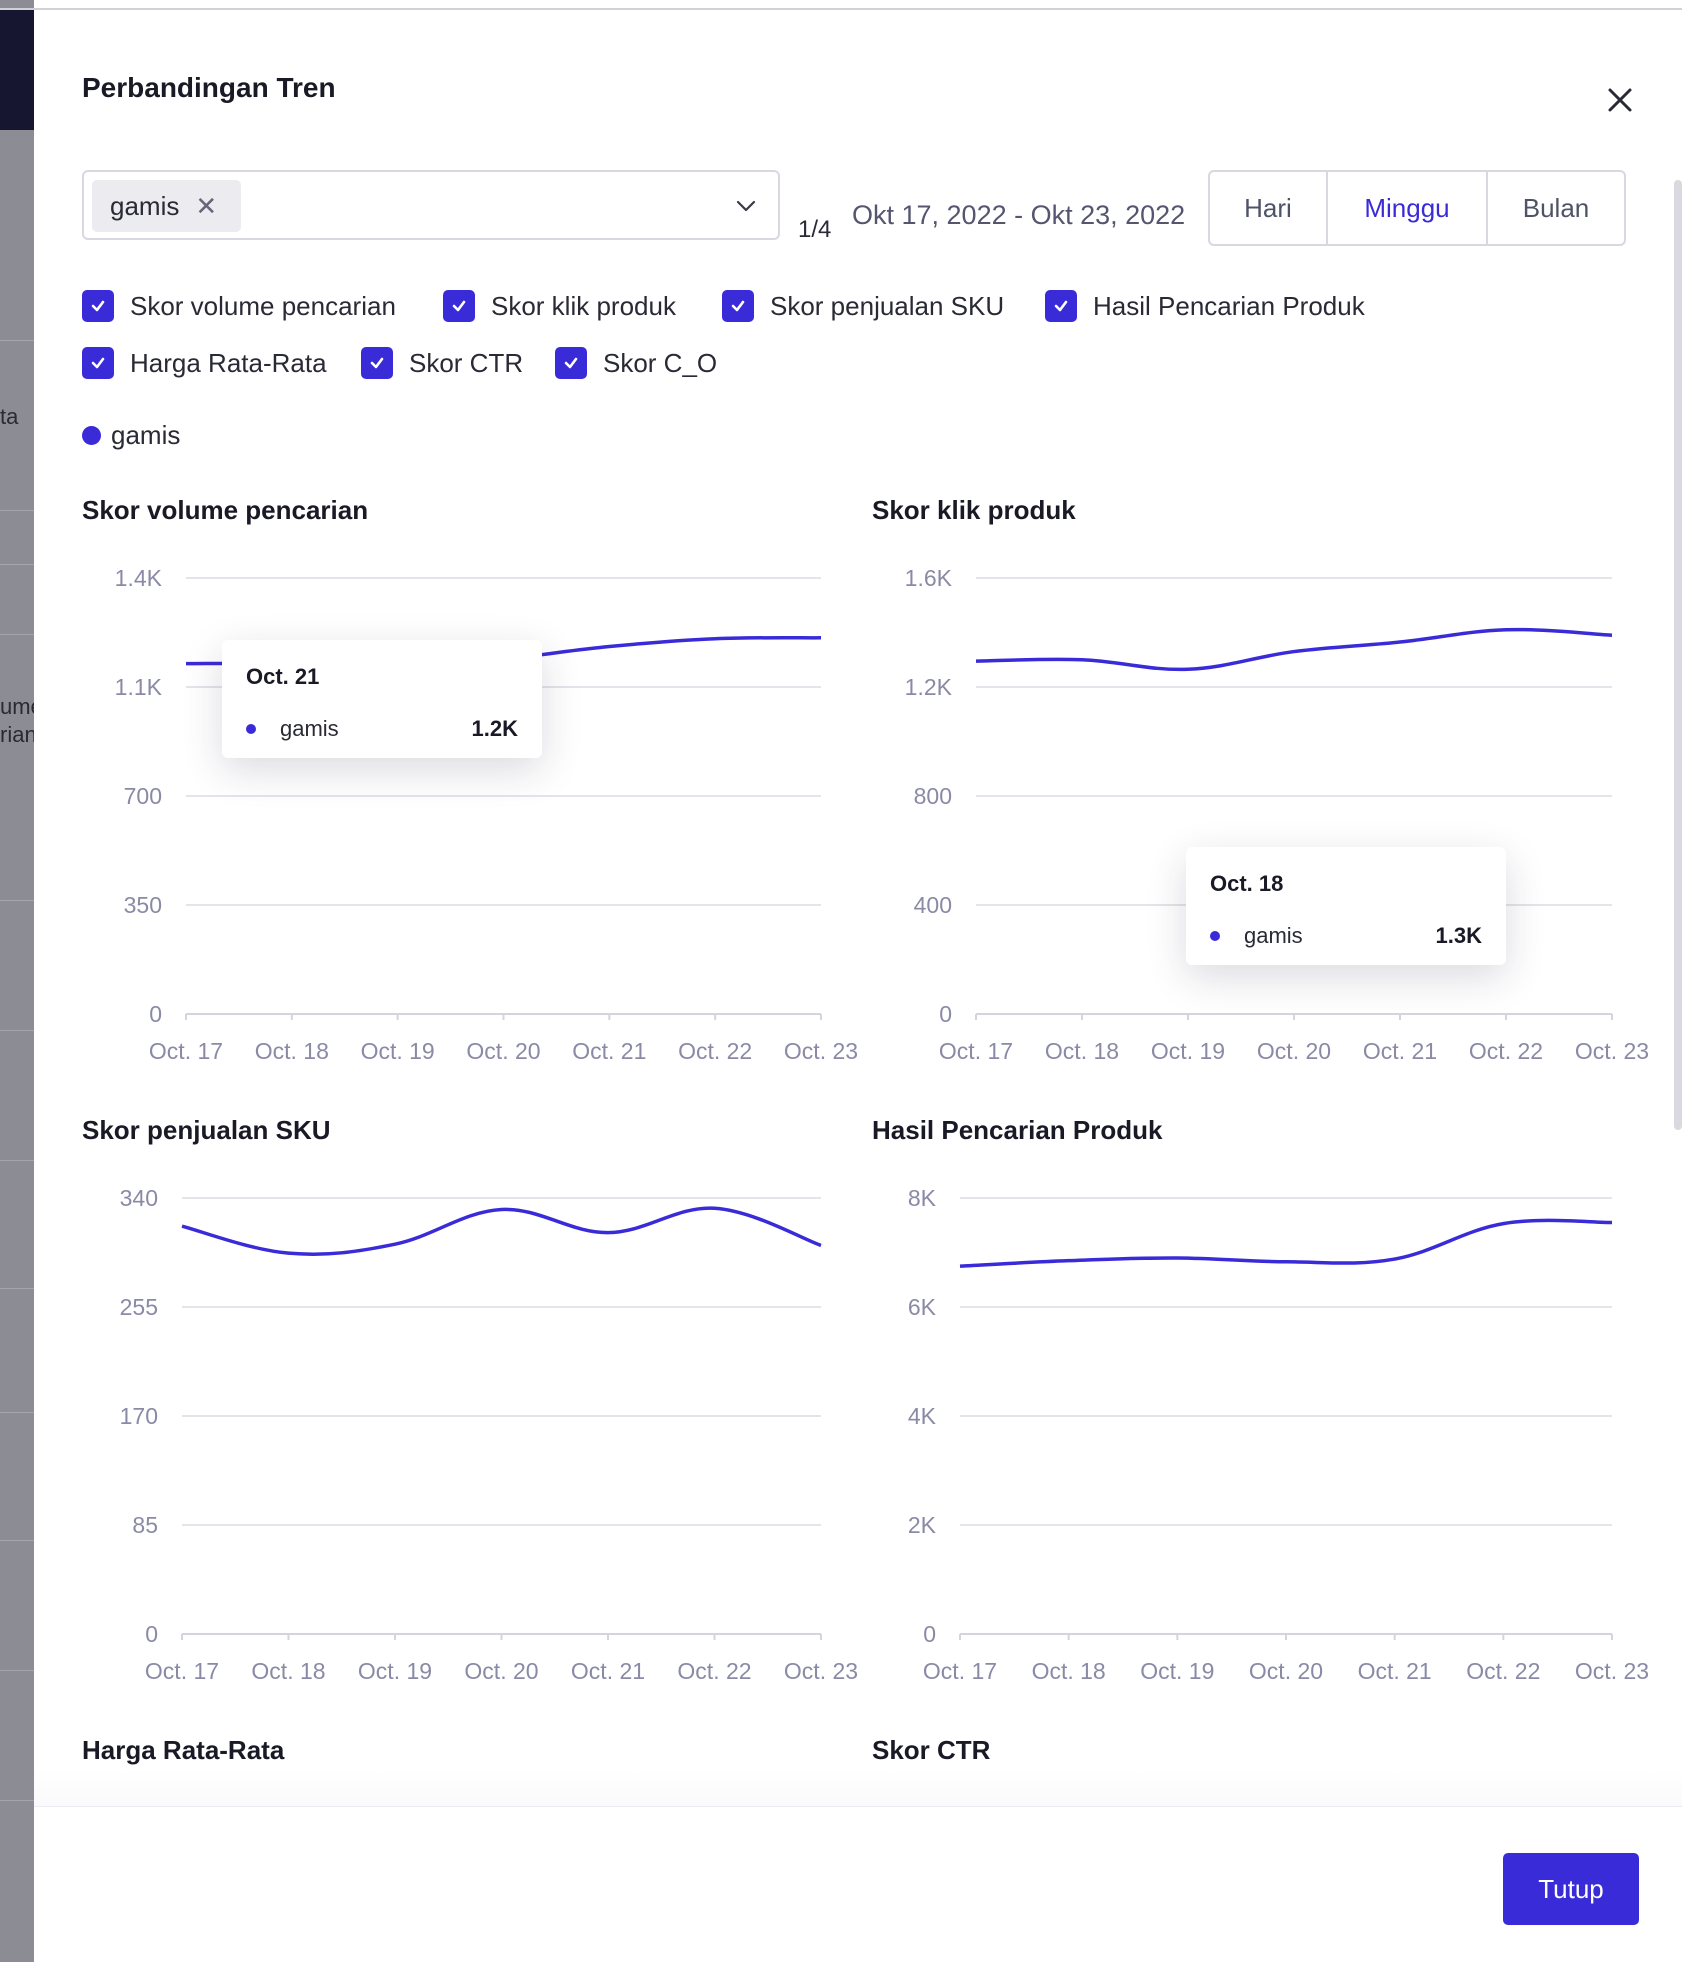  Describe the element at coordinates (815, 229) in the screenshot. I see `selection-counter: 1/4` at that location.